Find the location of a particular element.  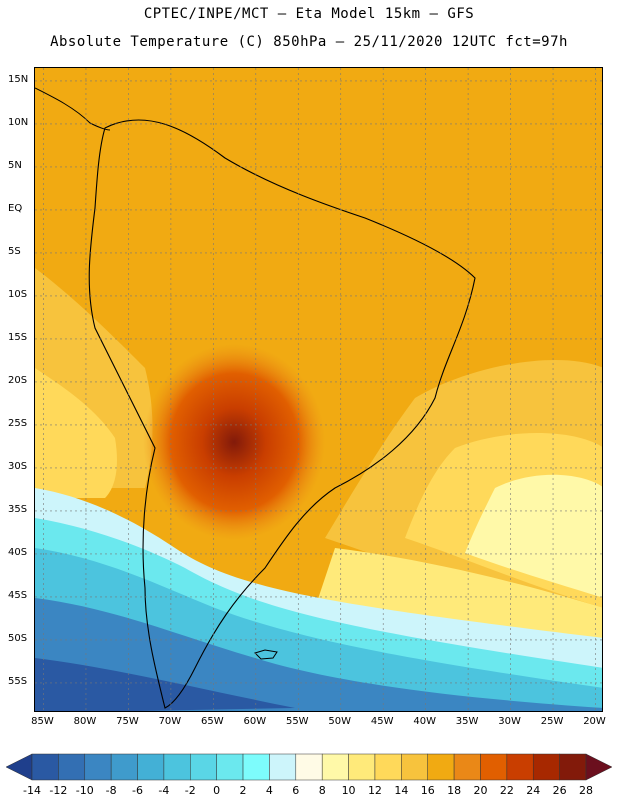

lat-label: 40S is located at coordinates (18, 552).